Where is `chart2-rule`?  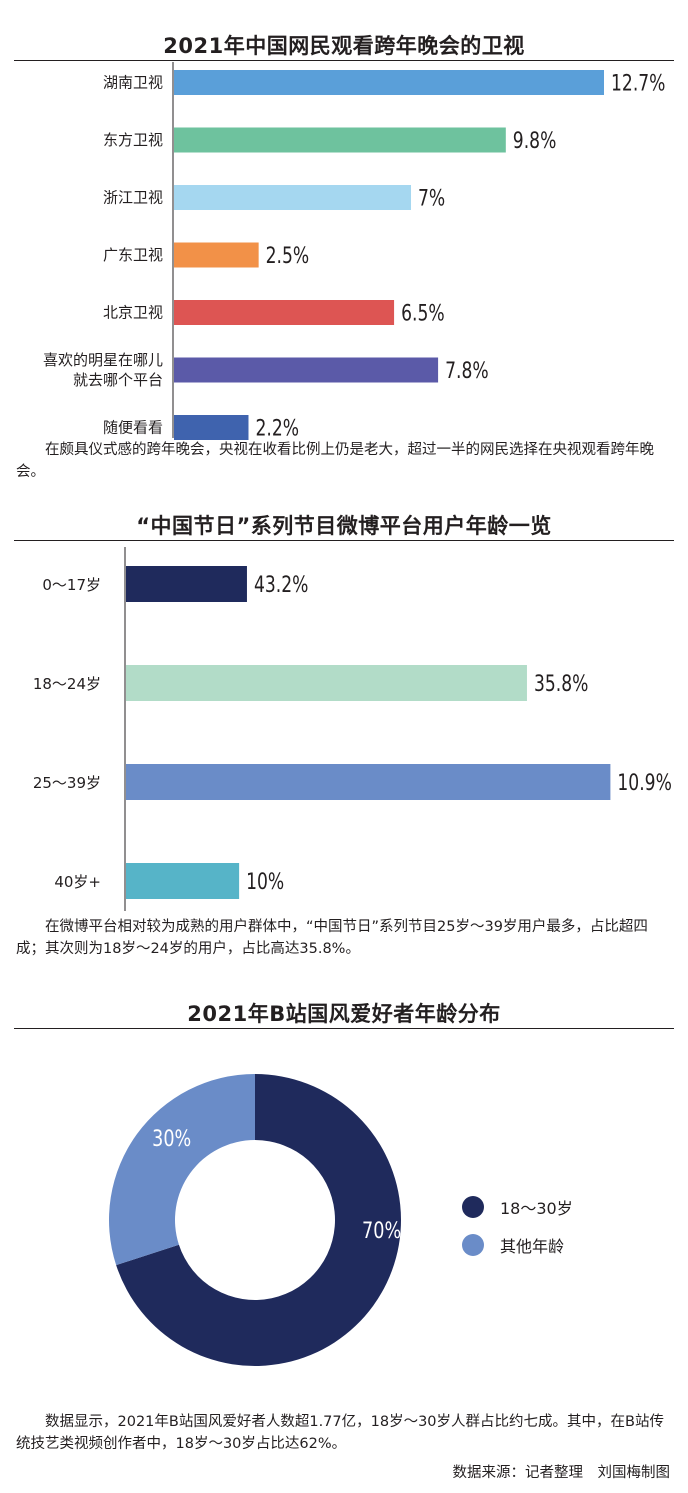 chart2-rule is located at coordinates (344, 540).